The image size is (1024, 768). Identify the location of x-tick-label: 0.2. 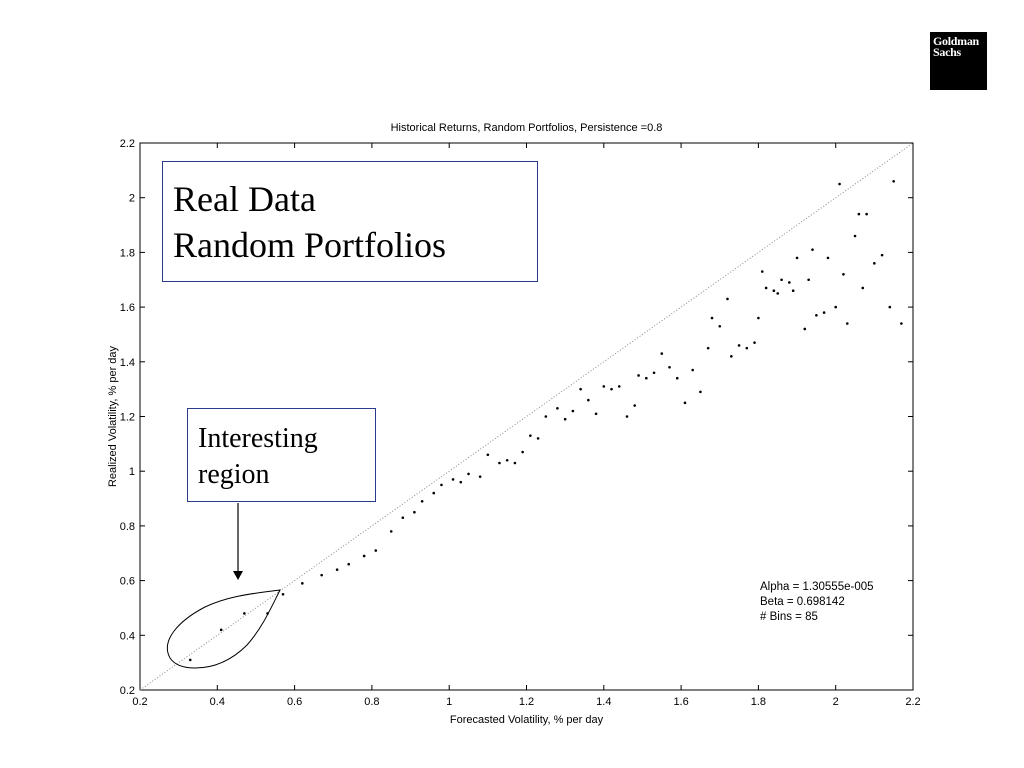
(139, 702).